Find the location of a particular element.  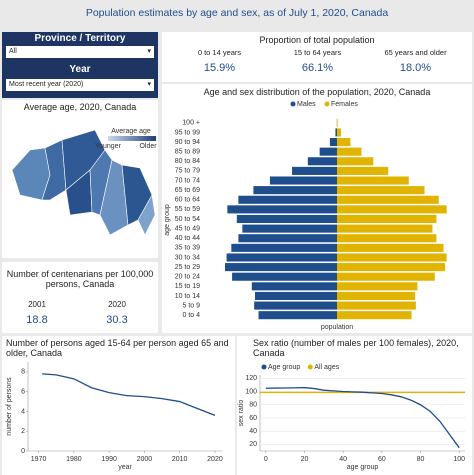

kpi-value: 18.8 is located at coordinates (37, 320).